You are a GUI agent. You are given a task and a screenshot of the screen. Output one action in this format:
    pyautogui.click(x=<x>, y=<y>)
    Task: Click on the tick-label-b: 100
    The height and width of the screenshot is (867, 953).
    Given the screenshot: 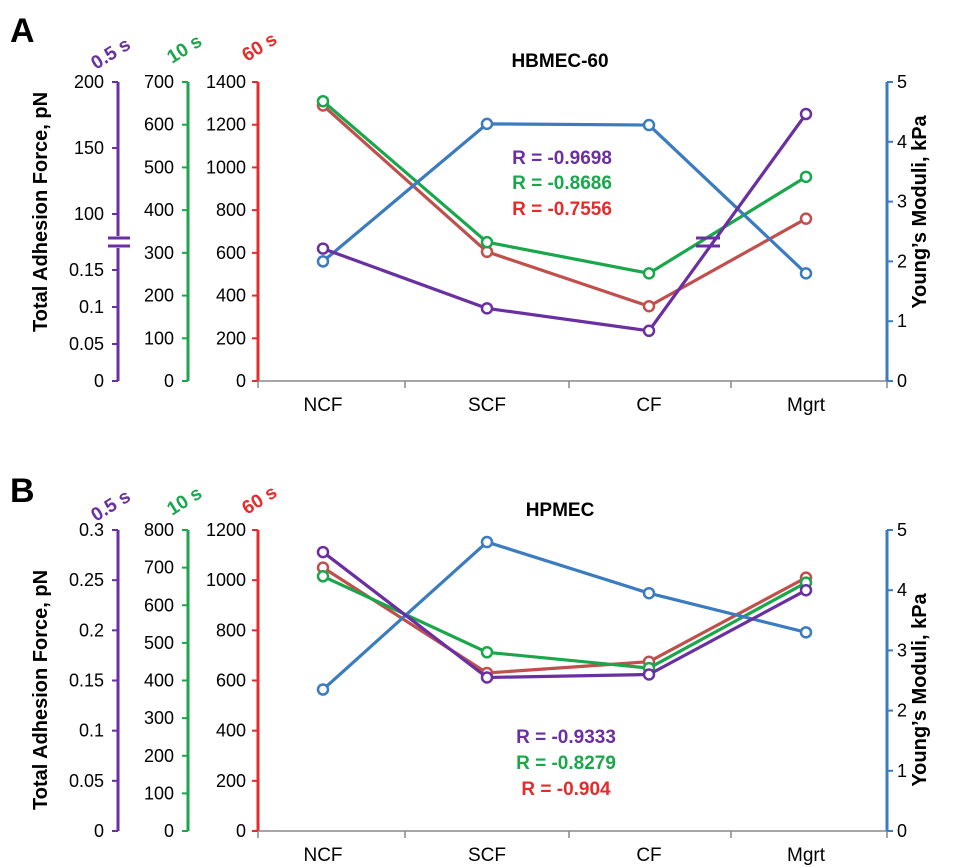 What is the action you would take?
    pyautogui.click(x=159, y=793)
    